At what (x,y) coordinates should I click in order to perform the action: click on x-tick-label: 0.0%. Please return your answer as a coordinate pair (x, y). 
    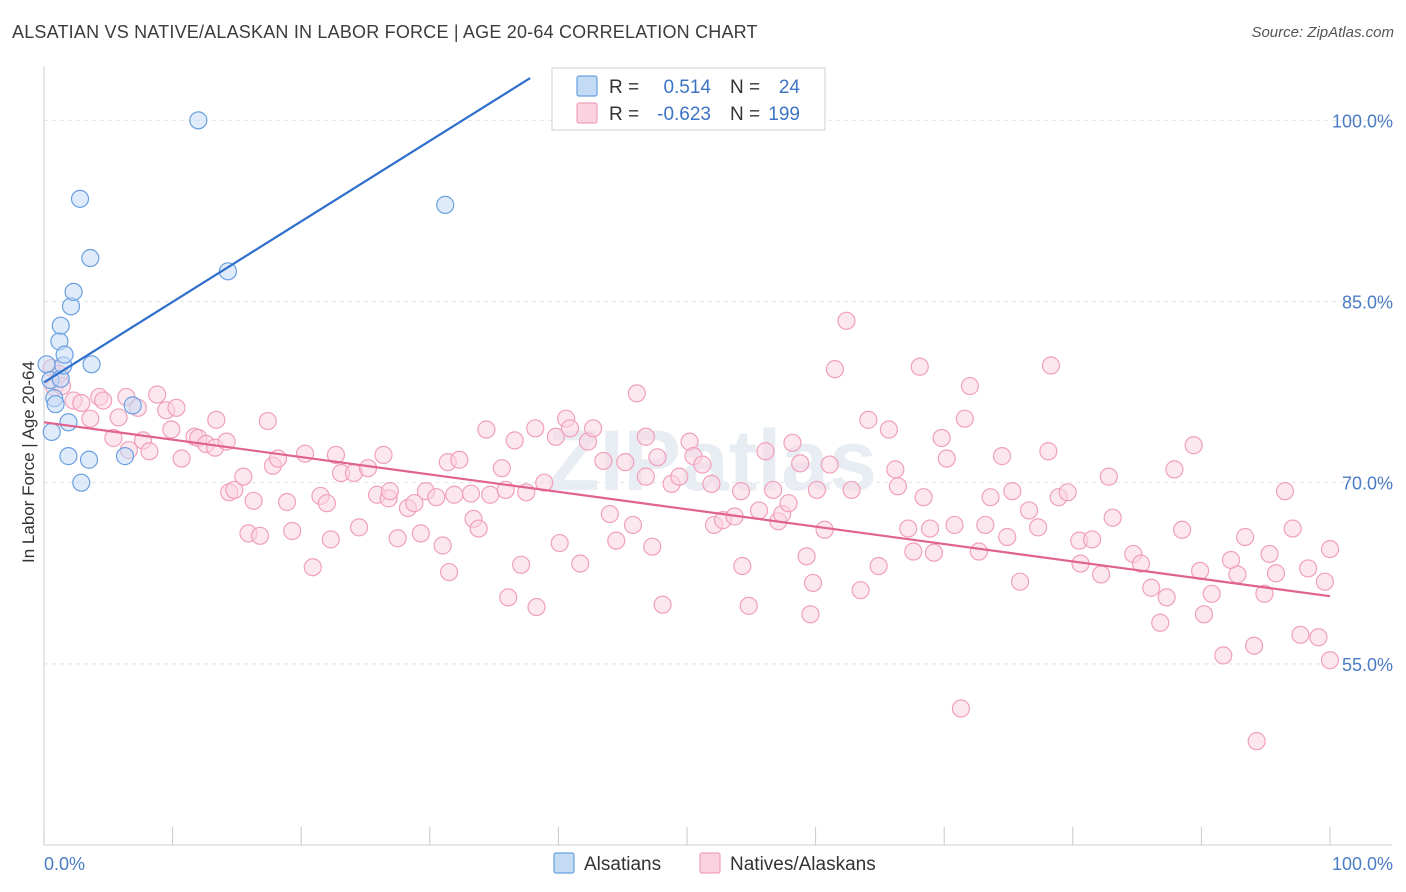
    Looking at the image, I should click on (64, 864).